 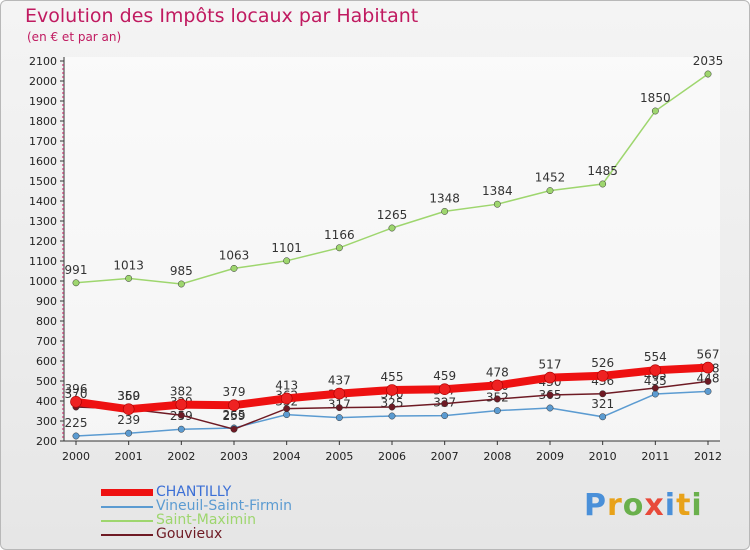 I want to click on data-label-chantilly: 517, so click(x=550, y=365).